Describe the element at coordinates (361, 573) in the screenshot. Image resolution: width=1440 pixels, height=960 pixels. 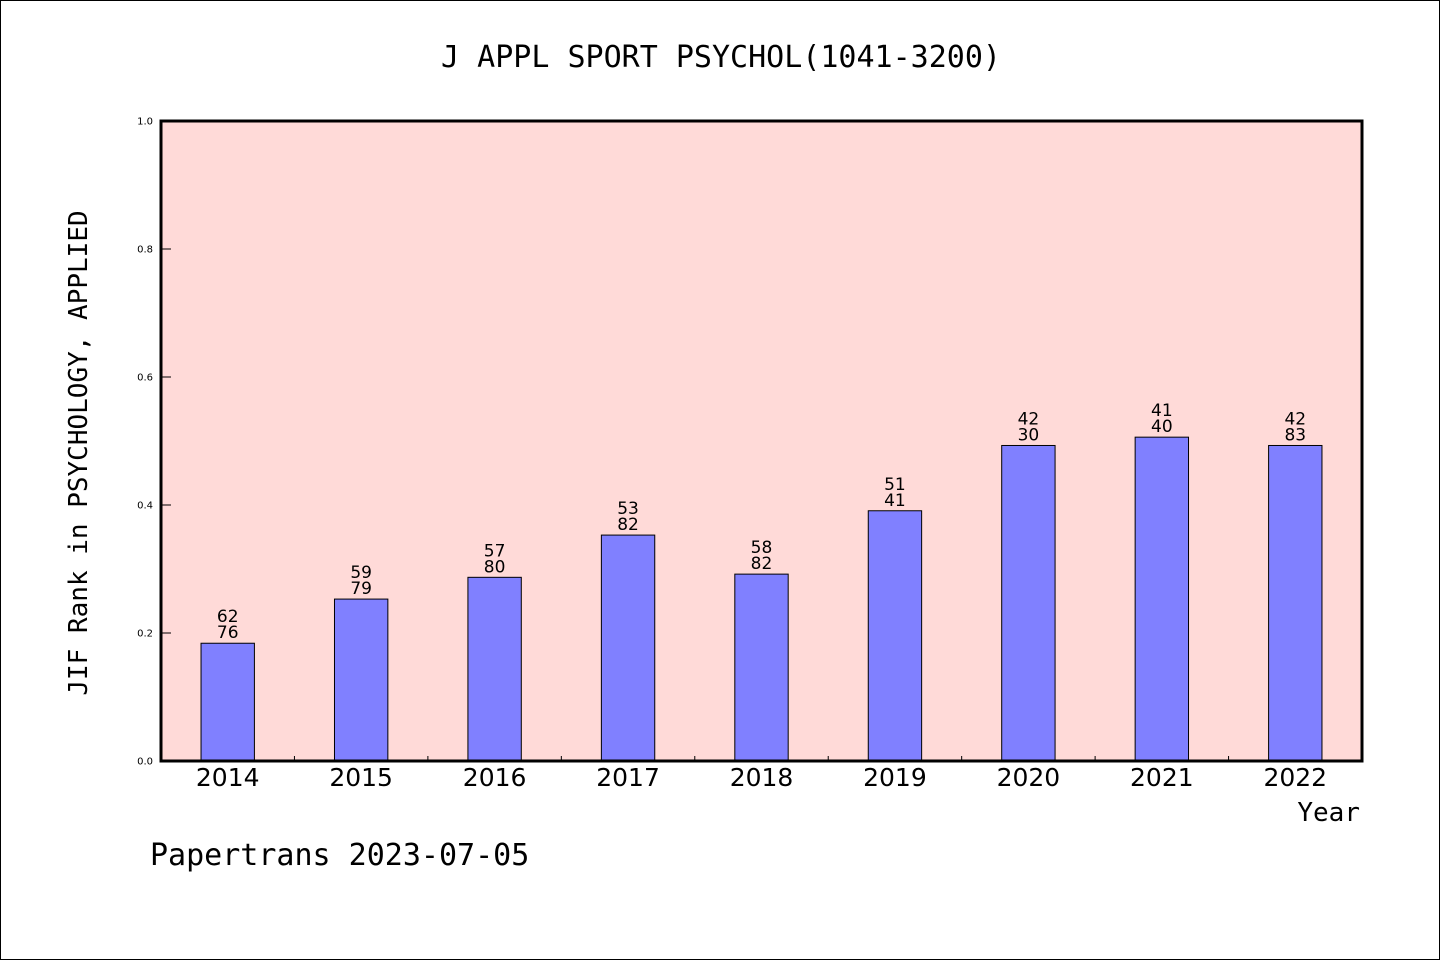
I see `bar-label-rank-2015: 59` at that location.